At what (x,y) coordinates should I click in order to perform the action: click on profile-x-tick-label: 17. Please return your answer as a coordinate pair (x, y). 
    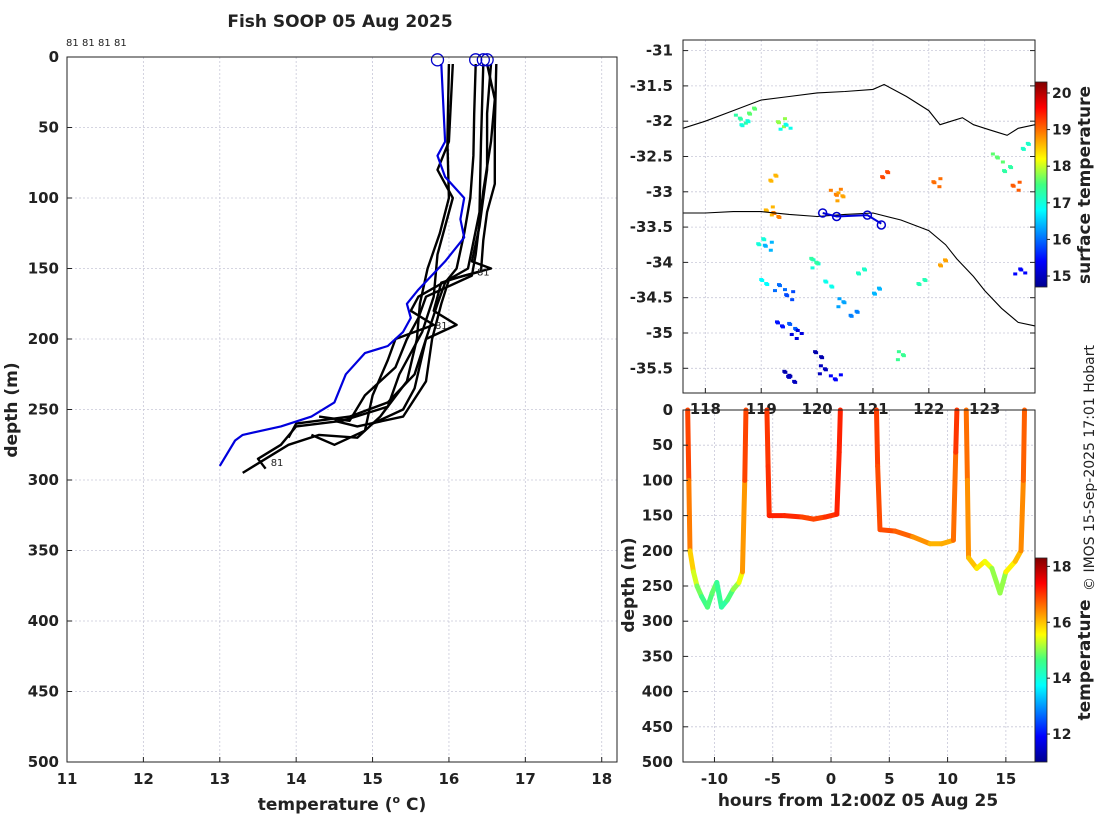
    Looking at the image, I should click on (525, 779).